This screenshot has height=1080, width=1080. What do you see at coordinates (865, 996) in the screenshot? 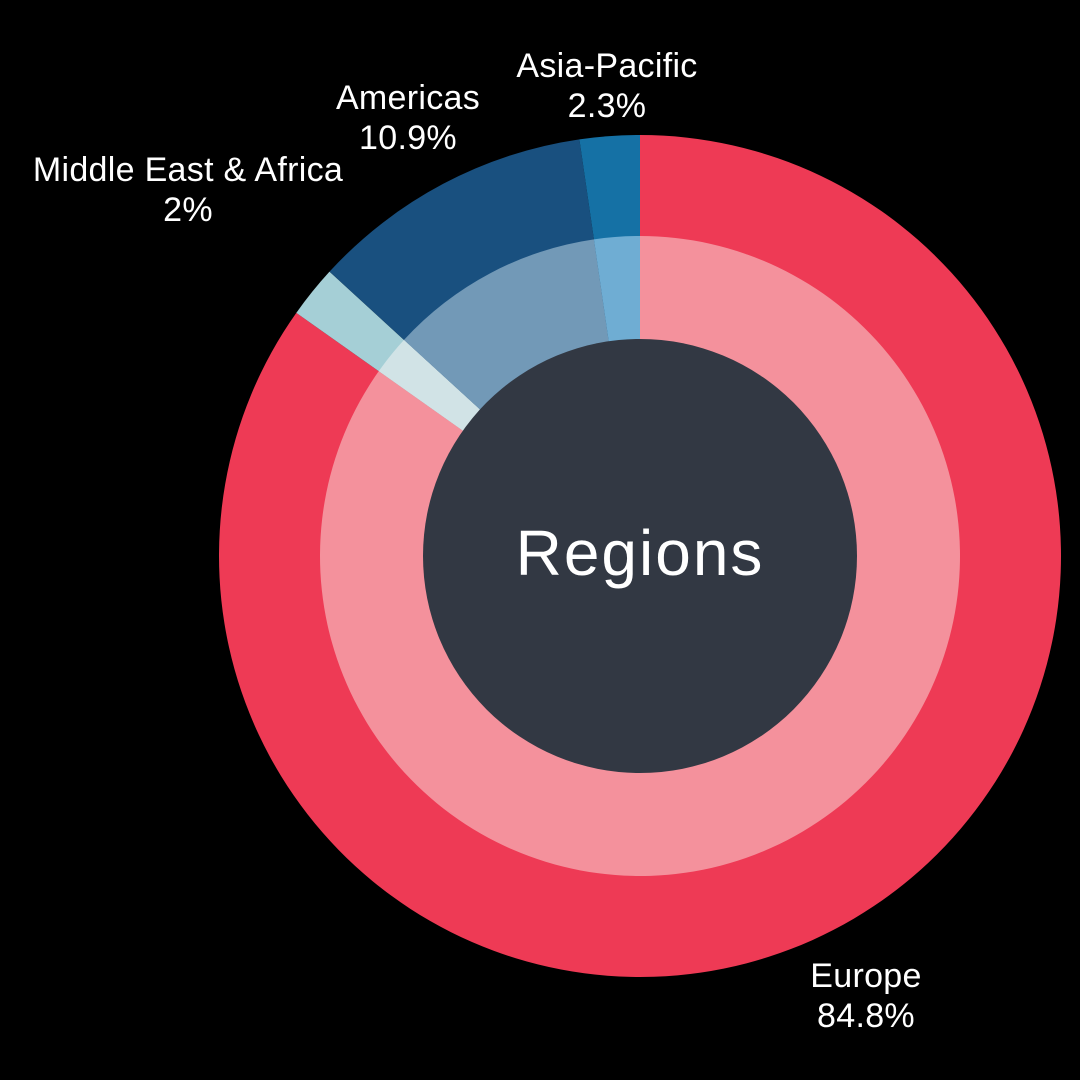
I see `slice-label-europe: Europe 84.8%` at bounding box center [865, 996].